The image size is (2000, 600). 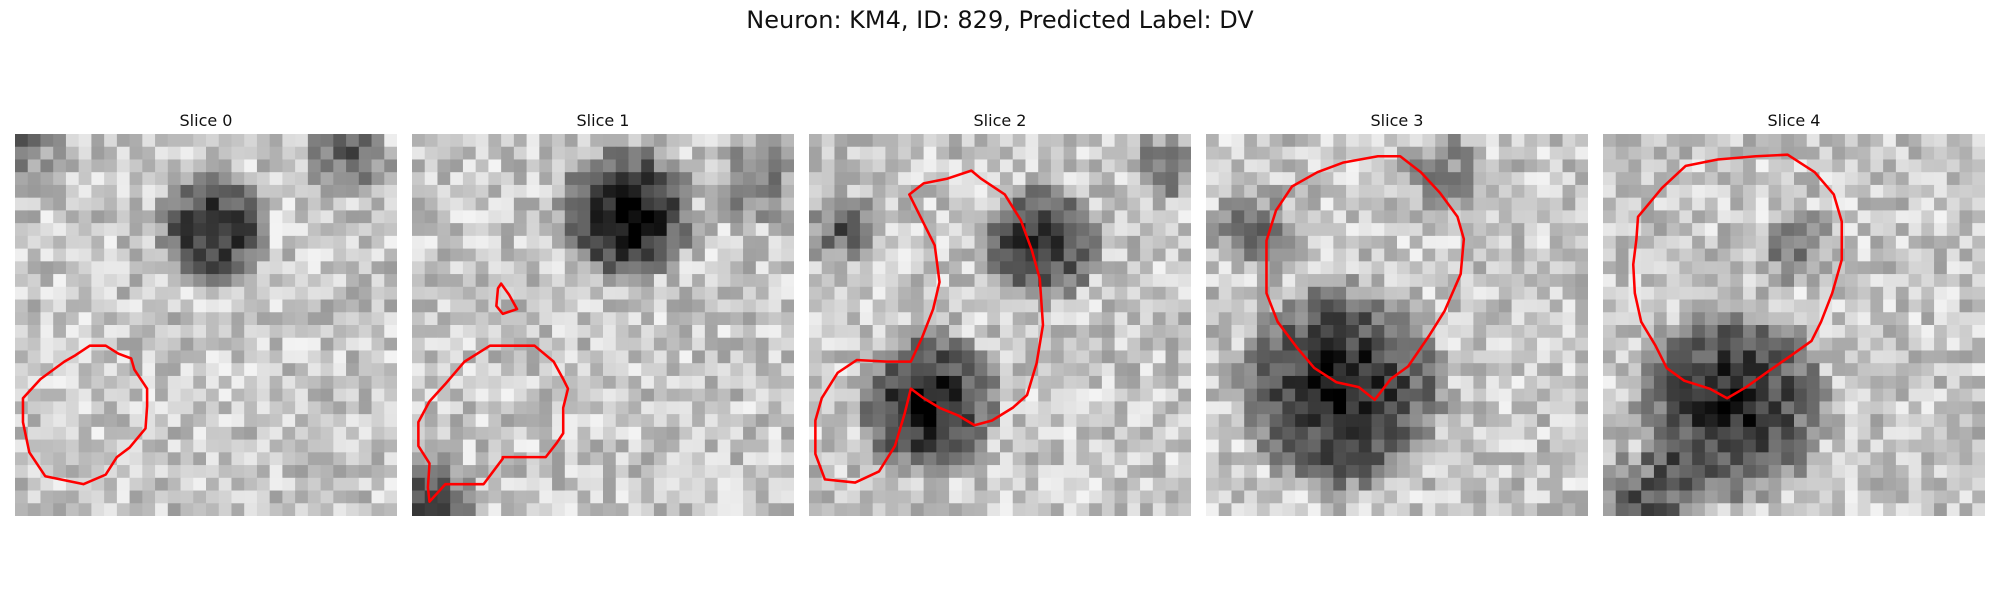 I want to click on slice-panel-3: Slice 3, so click(x=1397, y=312).